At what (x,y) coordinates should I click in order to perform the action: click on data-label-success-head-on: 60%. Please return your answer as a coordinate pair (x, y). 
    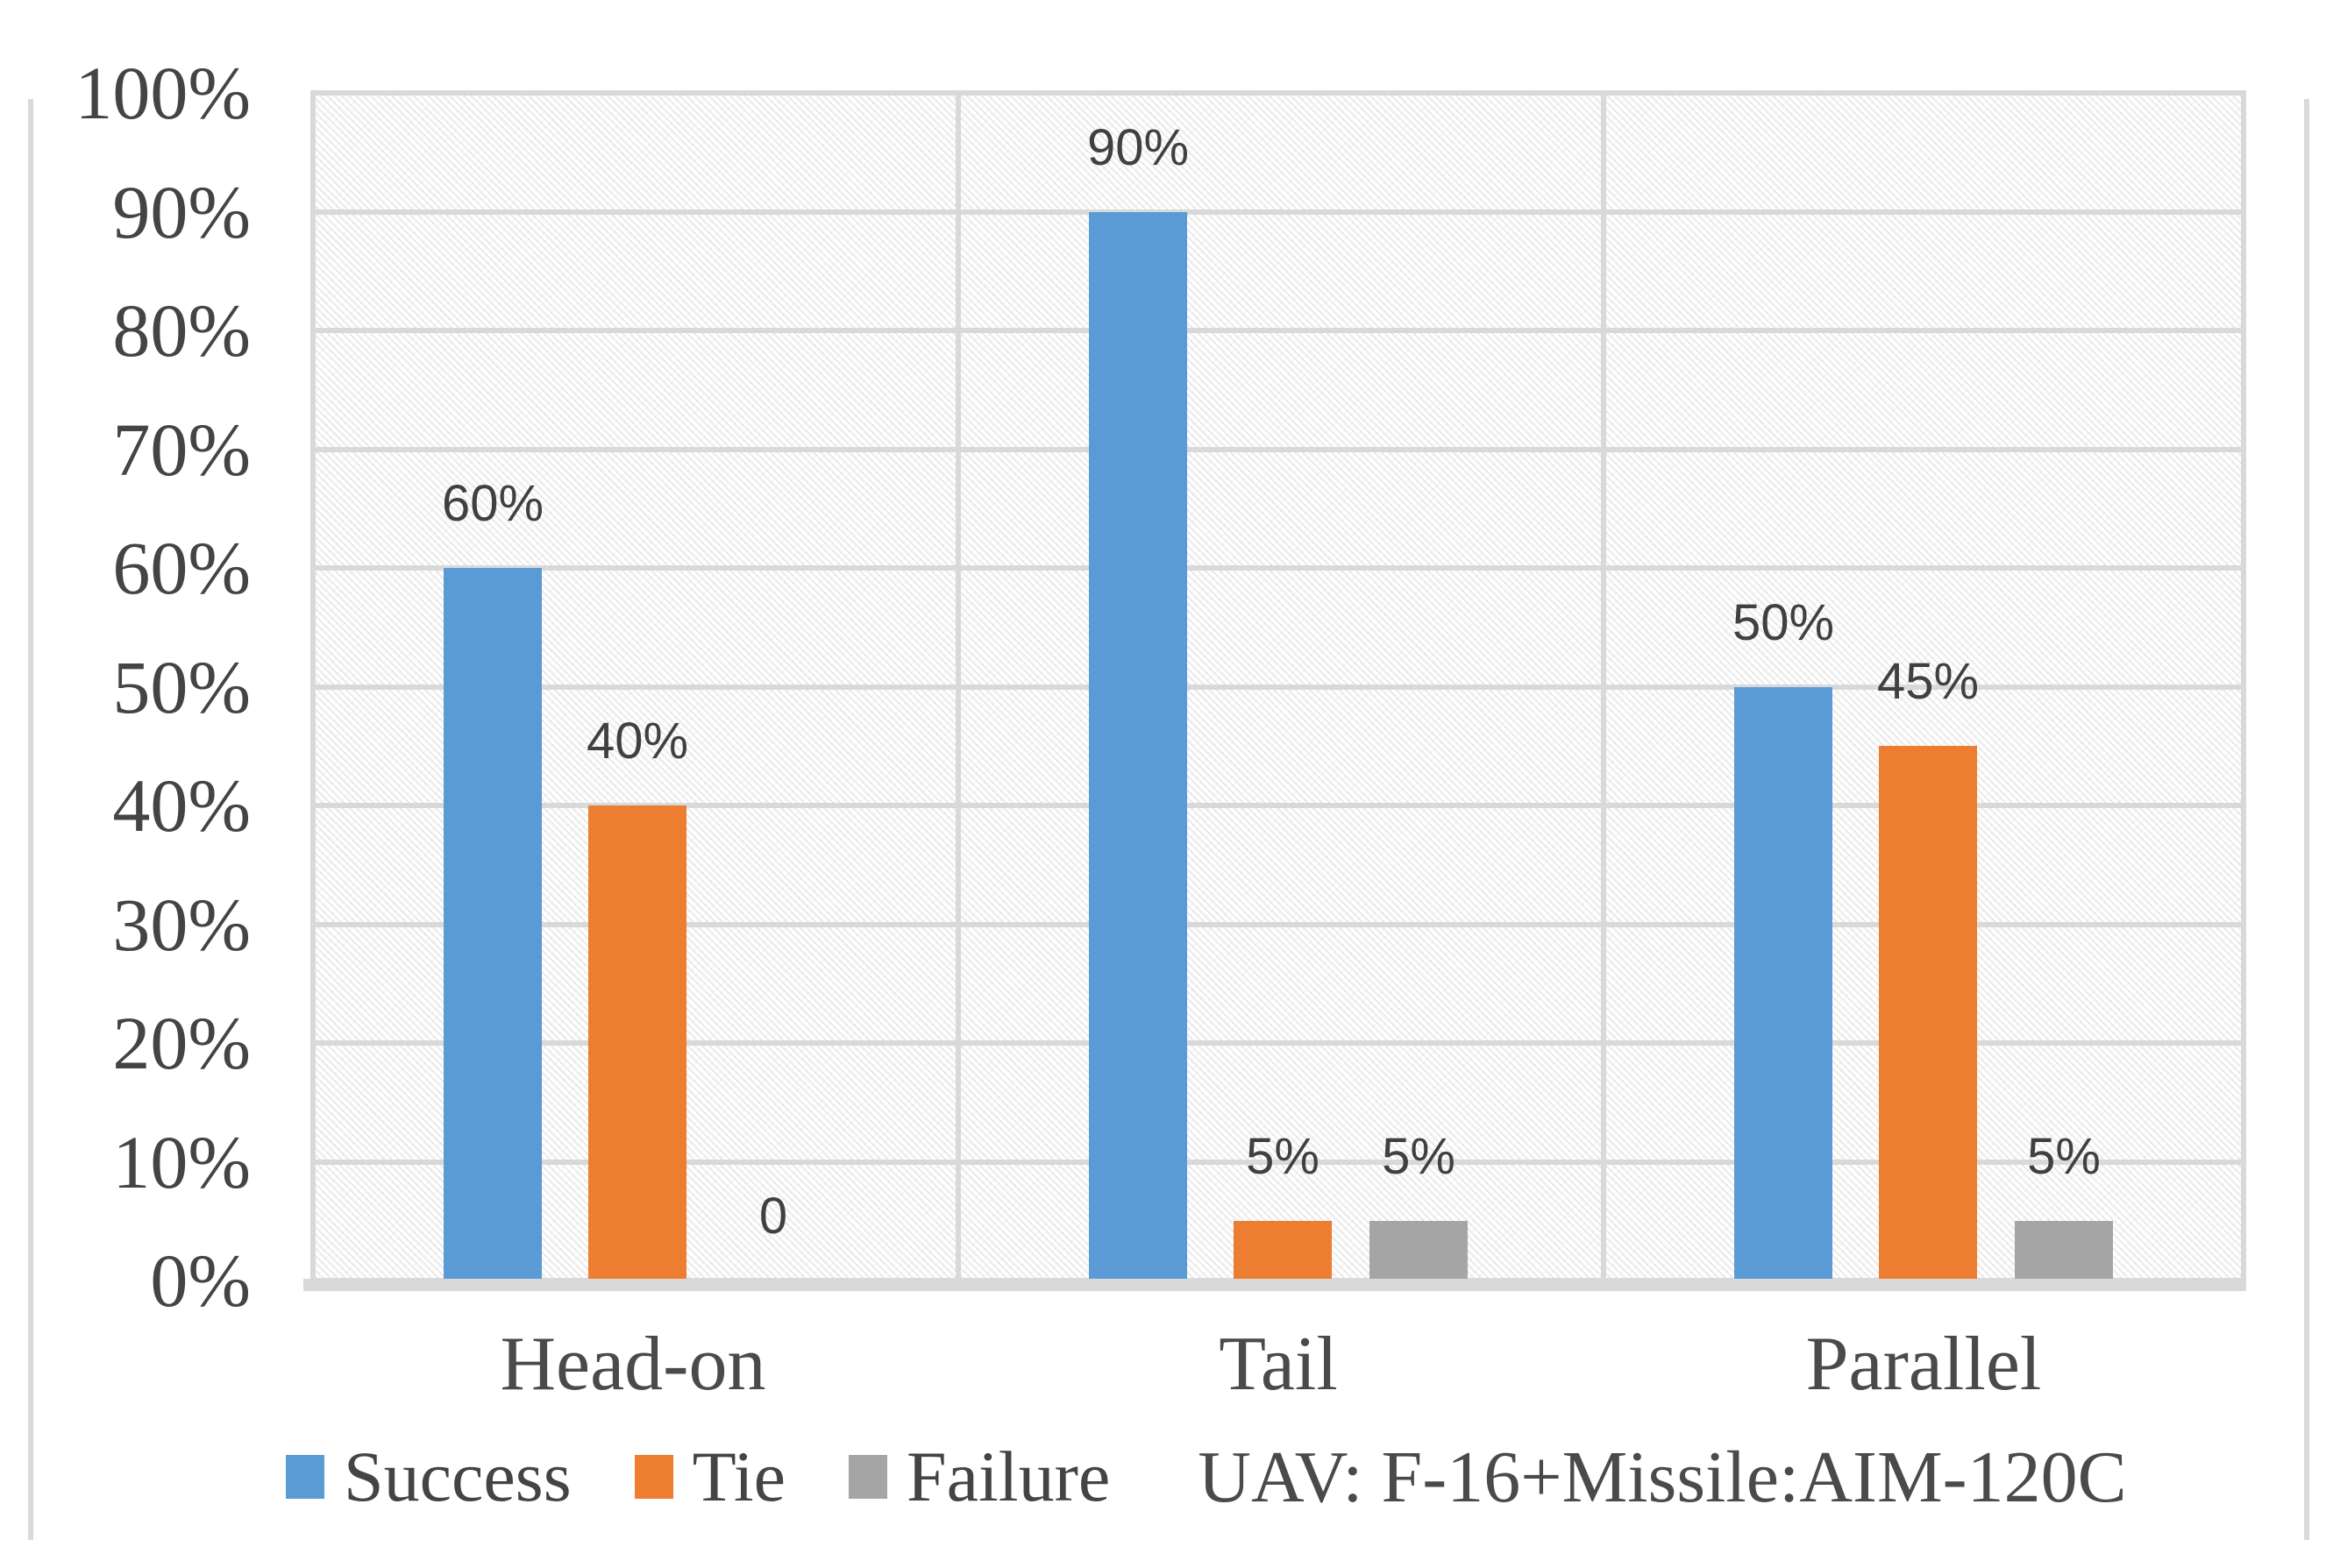
    Looking at the image, I should click on (492, 504).